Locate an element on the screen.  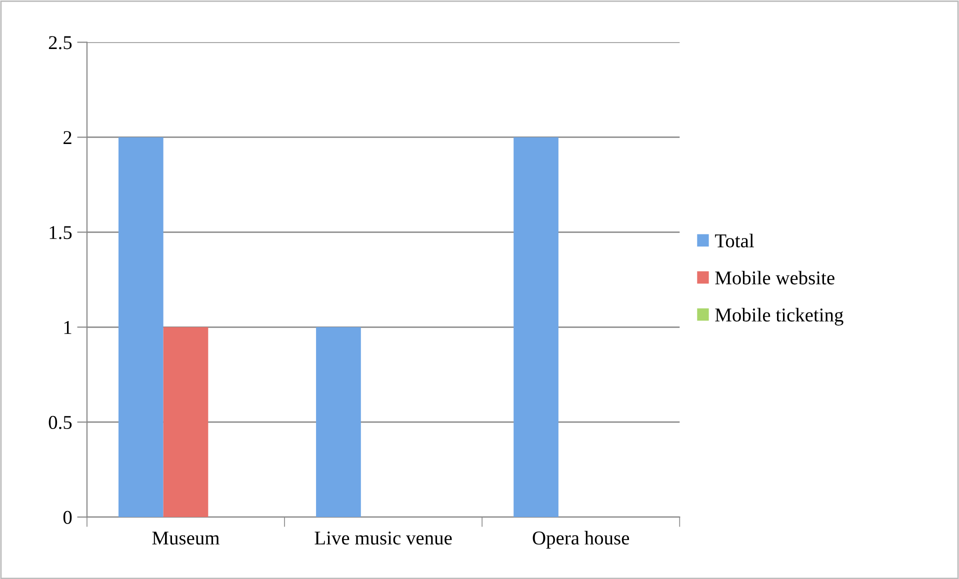
legend-label: Mobile website is located at coordinates (774, 277).